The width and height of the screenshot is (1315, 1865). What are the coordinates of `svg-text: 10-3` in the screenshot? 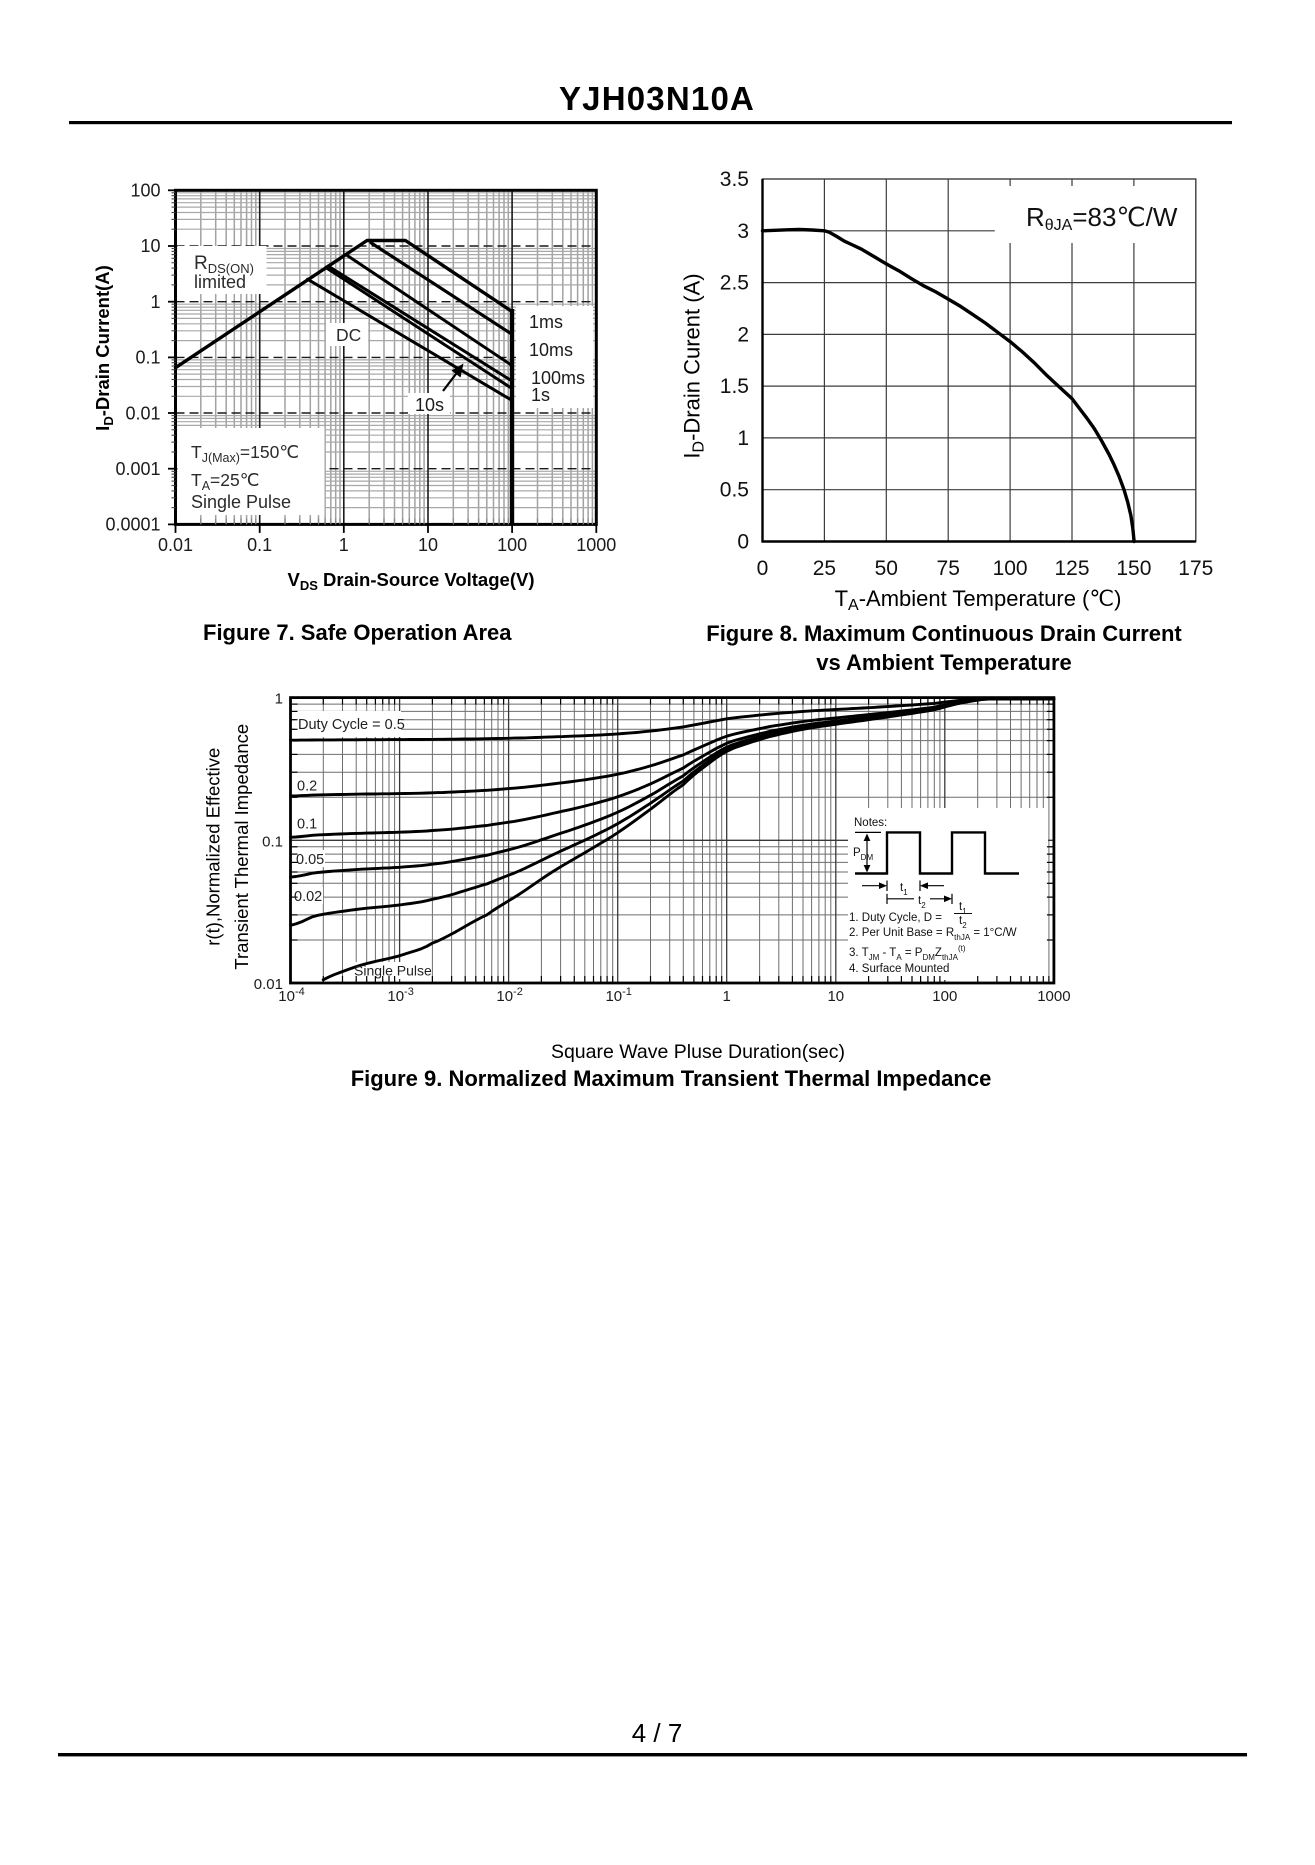 It's located at (400, 995).